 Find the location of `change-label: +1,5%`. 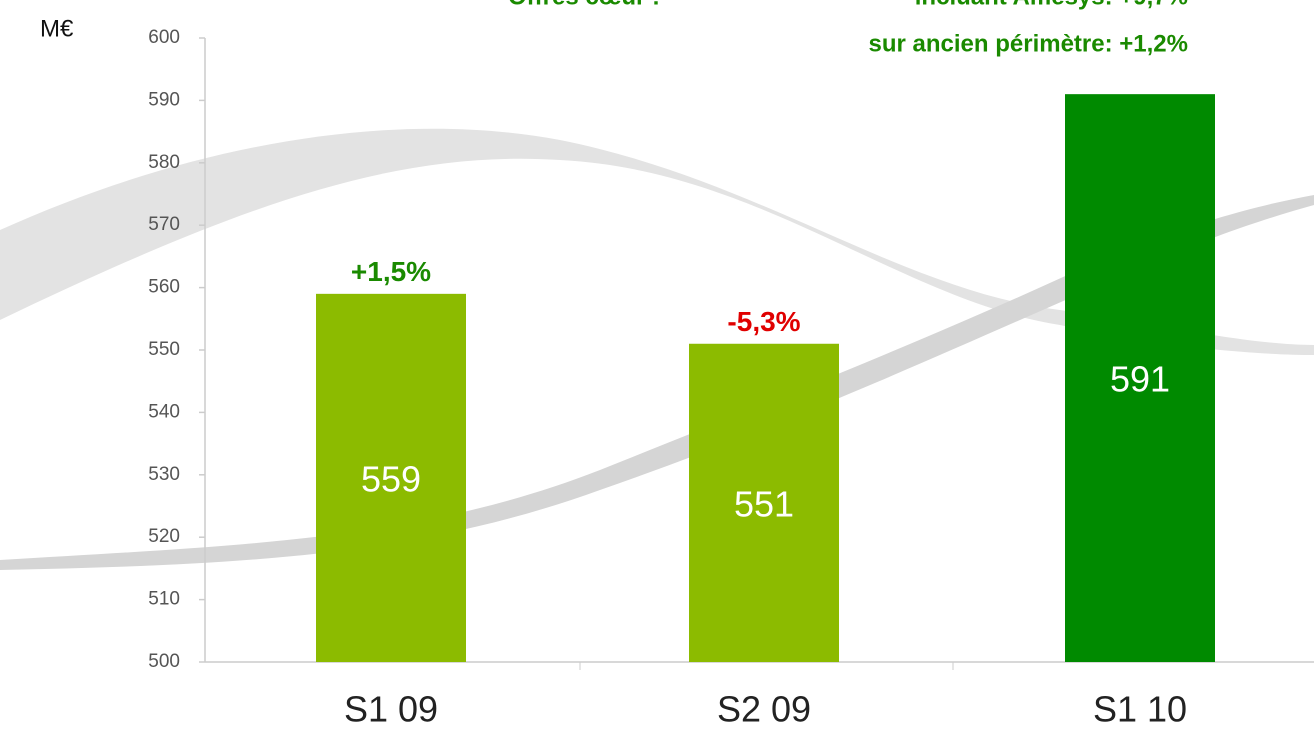

change-label: +1,5% is located at coordinates (391, 271).